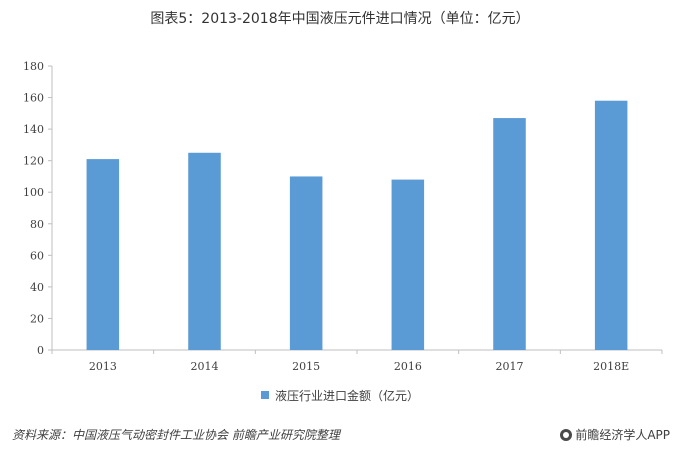 The height and width of the screenshot is (452, 680). I want to click on y-tick-label: 20, so click(37, 318).